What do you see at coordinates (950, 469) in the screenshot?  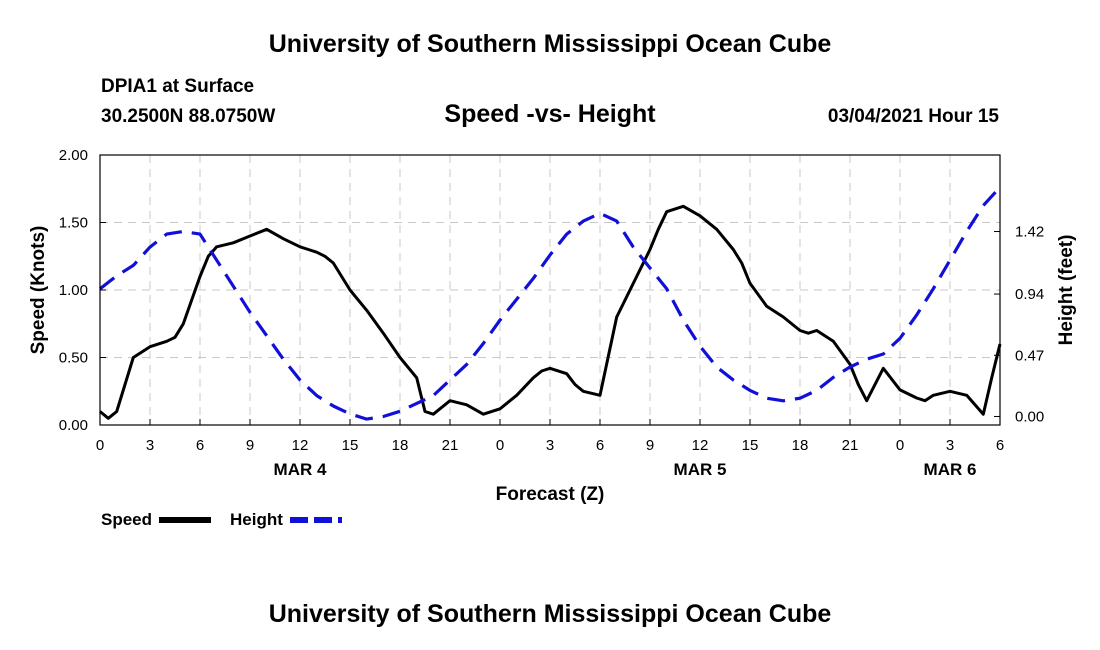 I see `date-label: MAR 6` at bounding box center [950, 469].